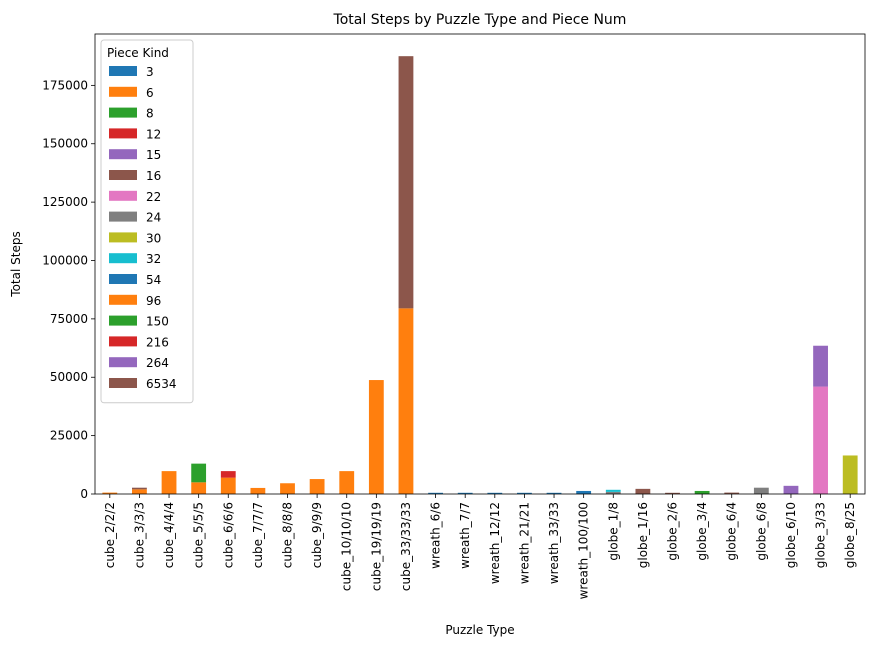 The height and width of the screenshot is (646, 876). Describe the element at coordinates (110, 535) in the screenshot. I see `x-tick-label: cube_2/2/2` at that location.